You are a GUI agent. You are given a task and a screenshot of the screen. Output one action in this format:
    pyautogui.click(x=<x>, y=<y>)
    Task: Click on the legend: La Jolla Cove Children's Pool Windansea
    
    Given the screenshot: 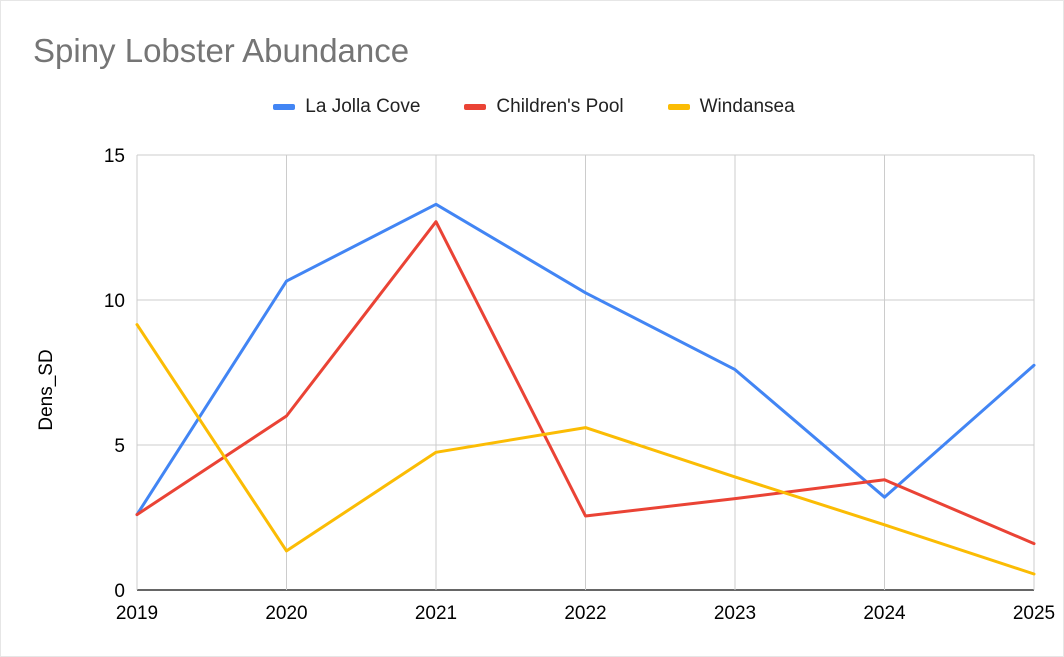 What is the action you would take?
    pyautogui.click(x=532, y=107)
    